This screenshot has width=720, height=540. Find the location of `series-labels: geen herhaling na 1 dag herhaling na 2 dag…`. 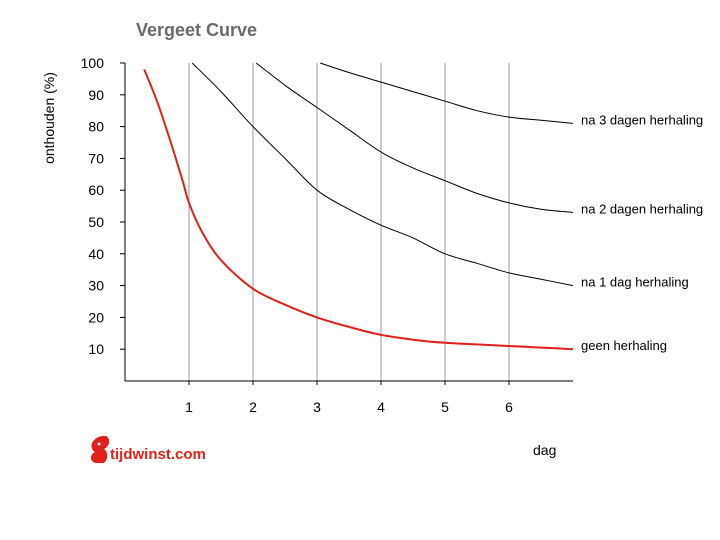

series-labels: geen herhaling na 1 dag herhaling na 2 dag… is located at coordinates (642, 232).